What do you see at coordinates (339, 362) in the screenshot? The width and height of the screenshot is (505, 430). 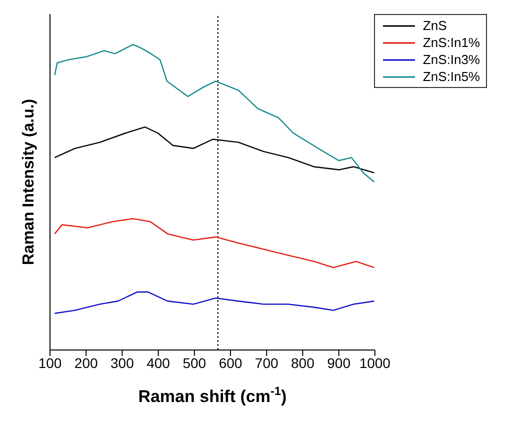 I see `x-tick-label: 900` at bounding box center [339, 362].